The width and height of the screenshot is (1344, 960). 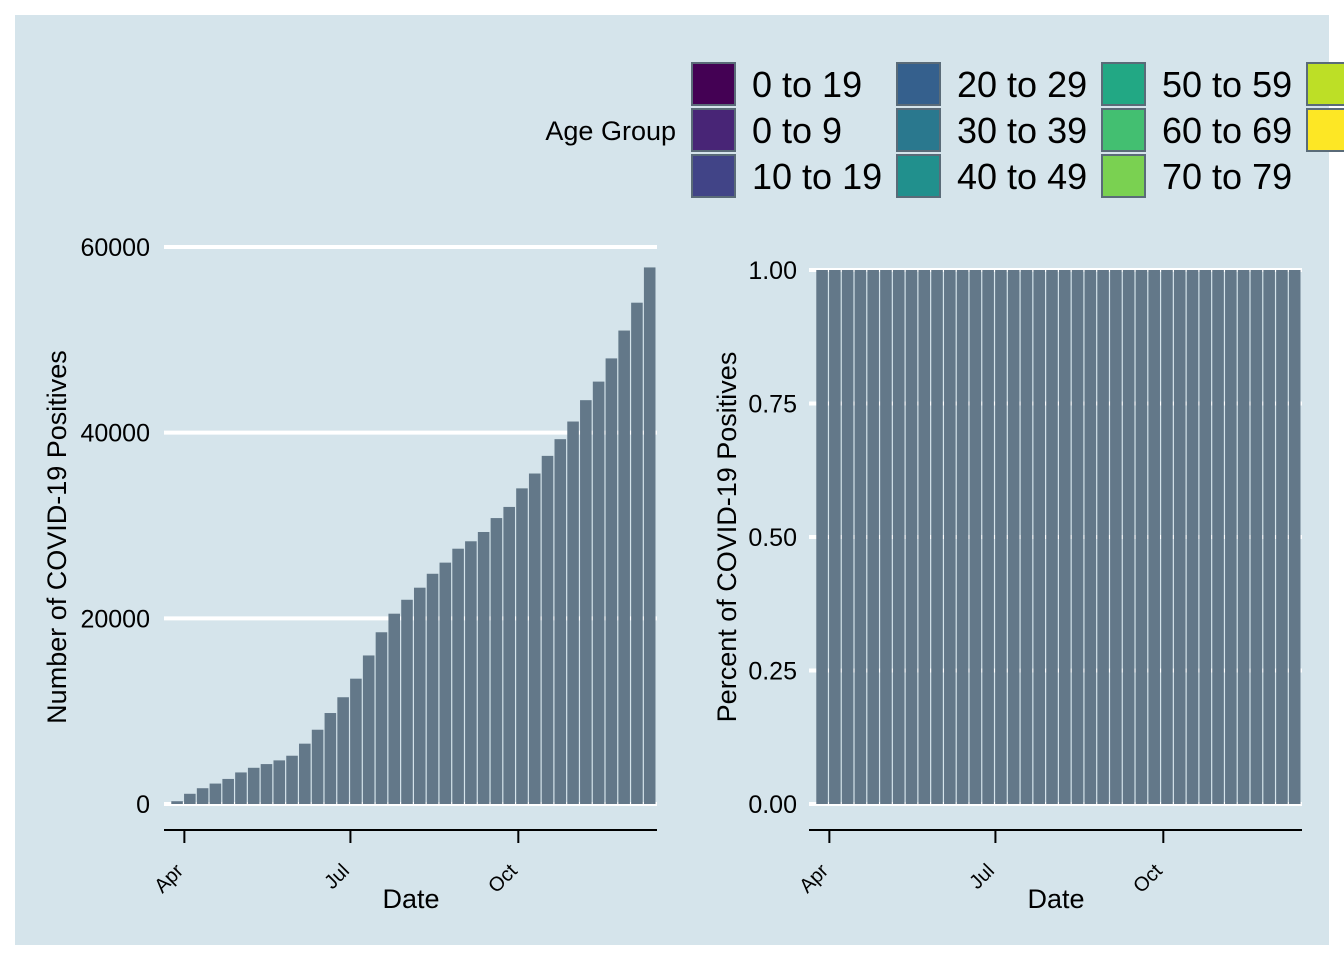 What do you see at coordinates (772, 405) in the screenshot?
I see `y-tick-label: 0.75` at bounding box center [772, 405].